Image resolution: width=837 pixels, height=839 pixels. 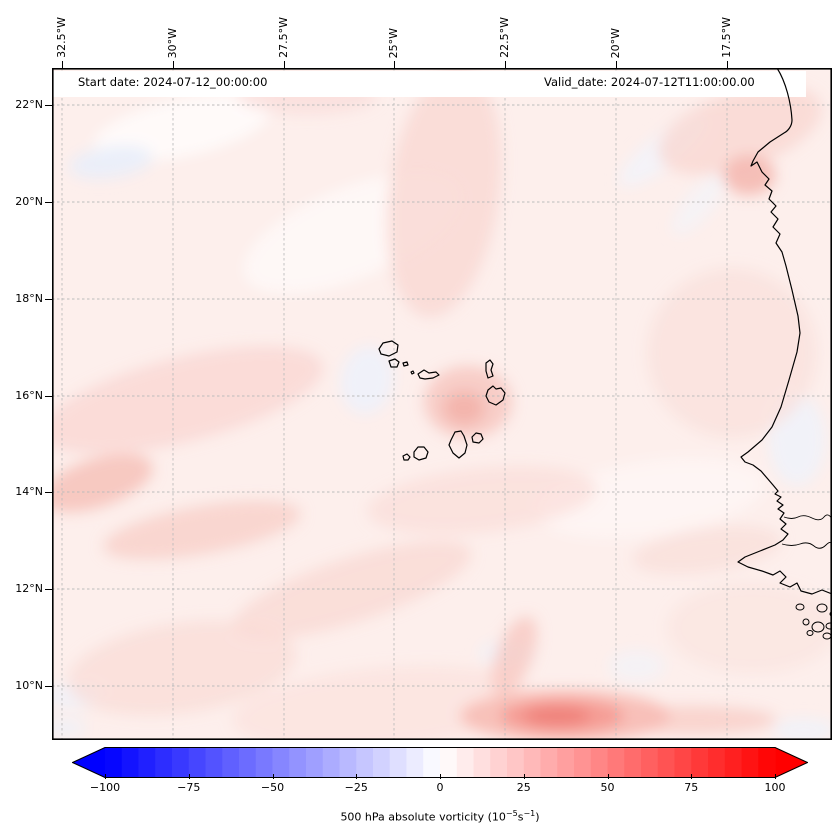 What do you see at coordinates (520, 817) in the screenshot?
I see `colorbar-label-mid: s` at bounding box center [520, 817].